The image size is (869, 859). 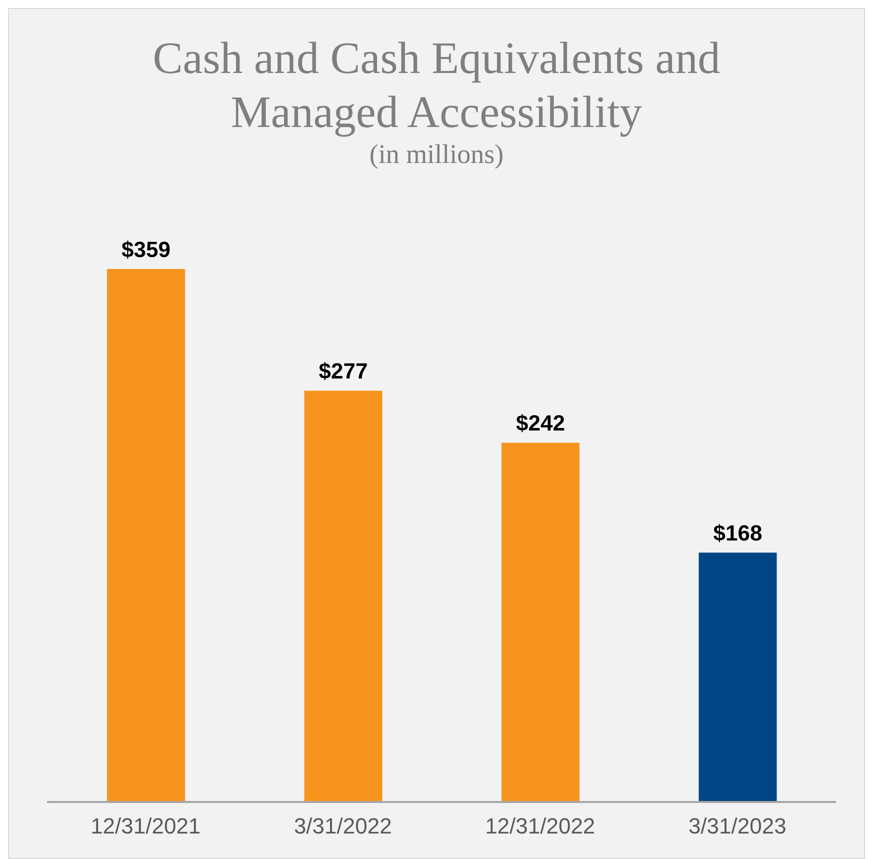 What do you see at coordinates (737, 826) in the screenshot?
I see `x-tick-label: 3/31/2023` at bounding box center [737, 826].